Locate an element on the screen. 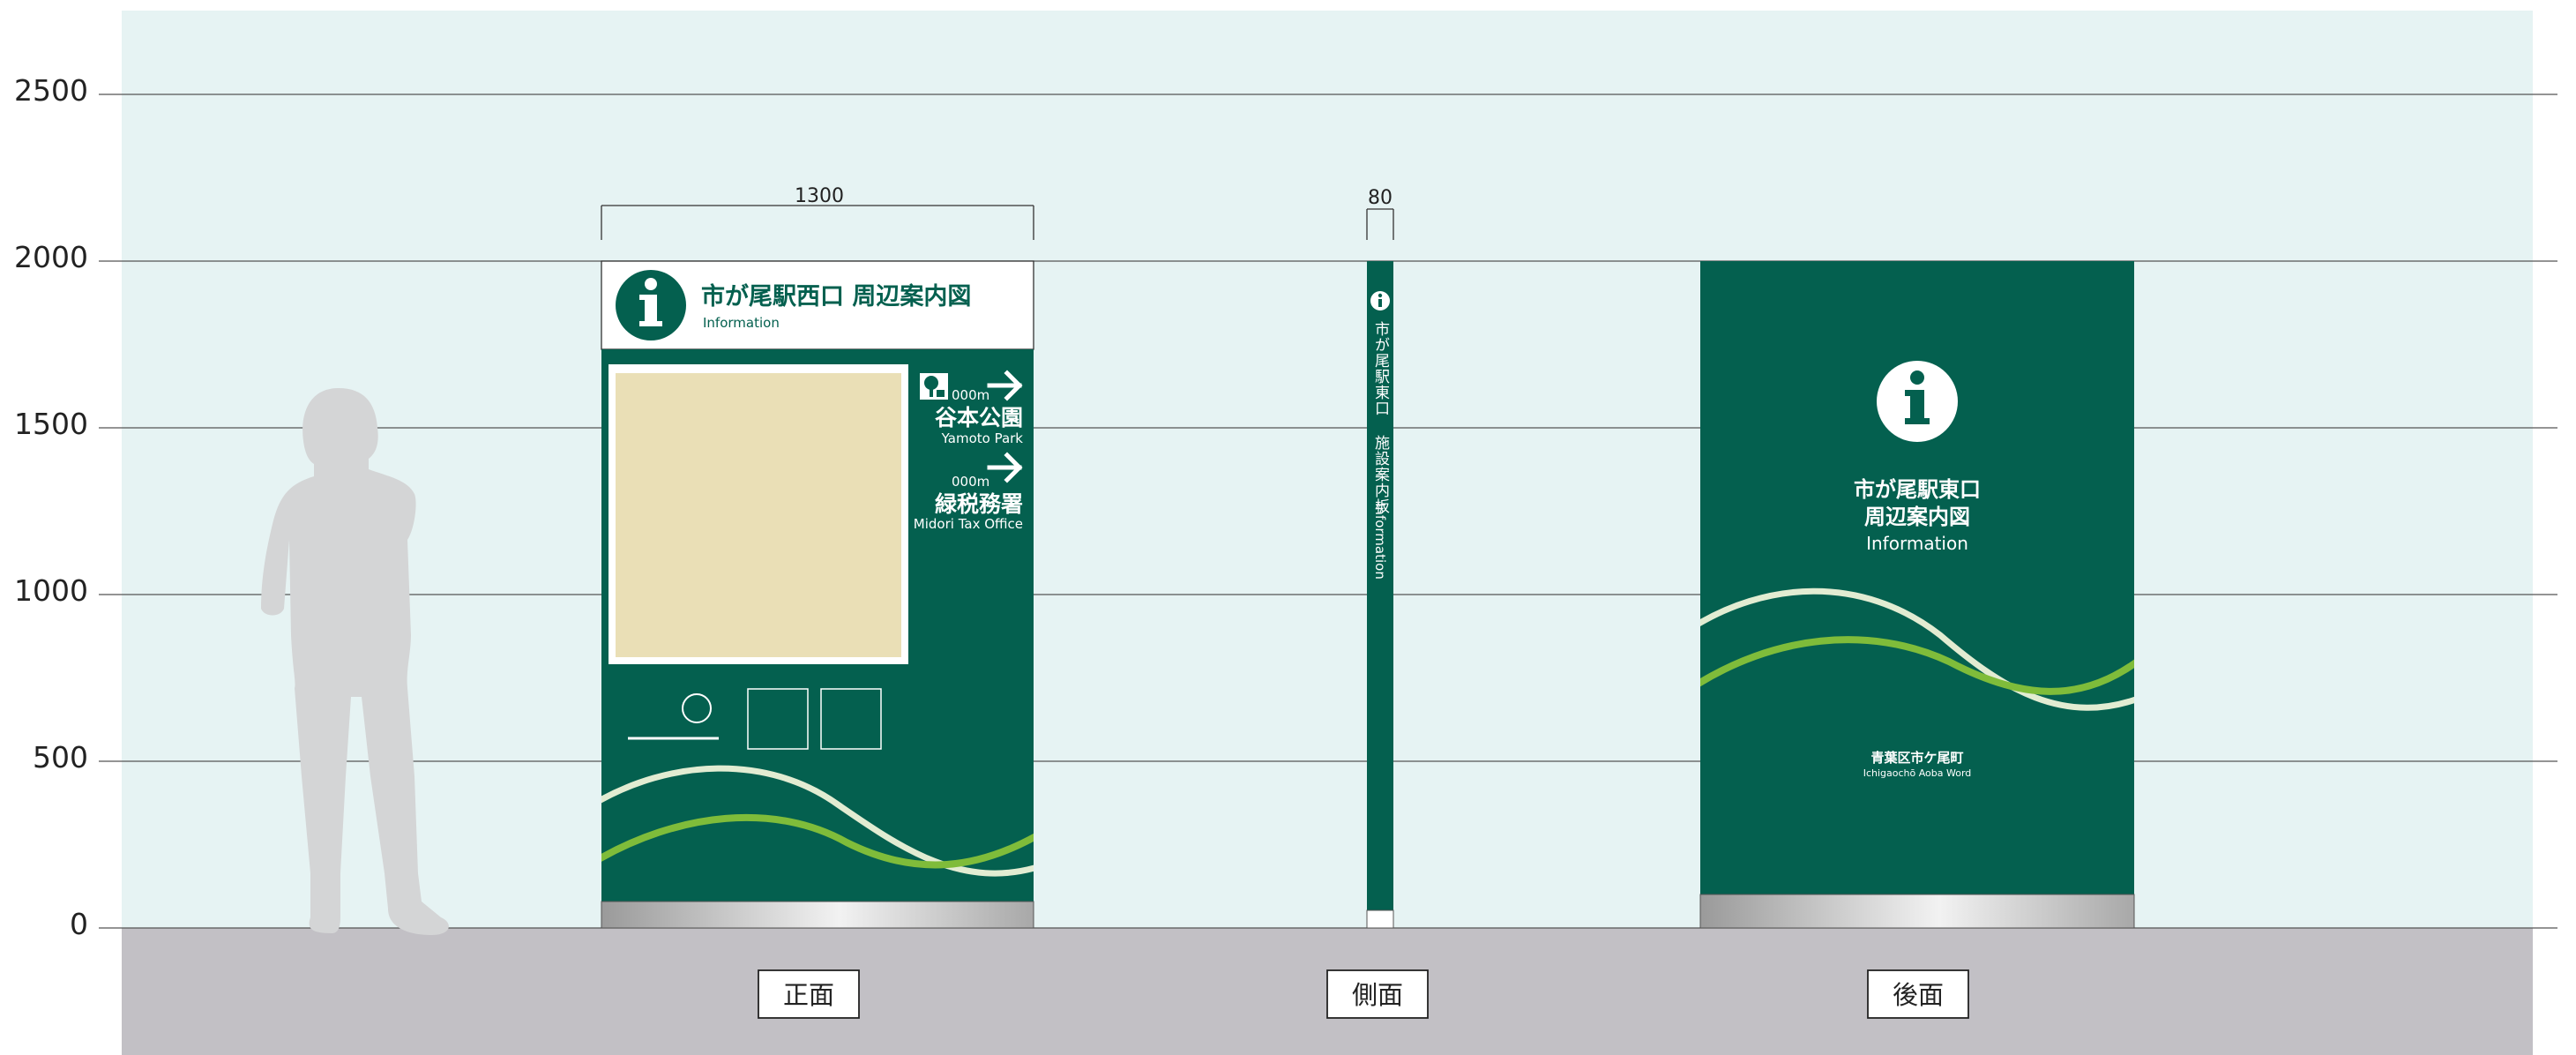  side-vertical-subtitle: Information is located at coordinates (1380, 541).